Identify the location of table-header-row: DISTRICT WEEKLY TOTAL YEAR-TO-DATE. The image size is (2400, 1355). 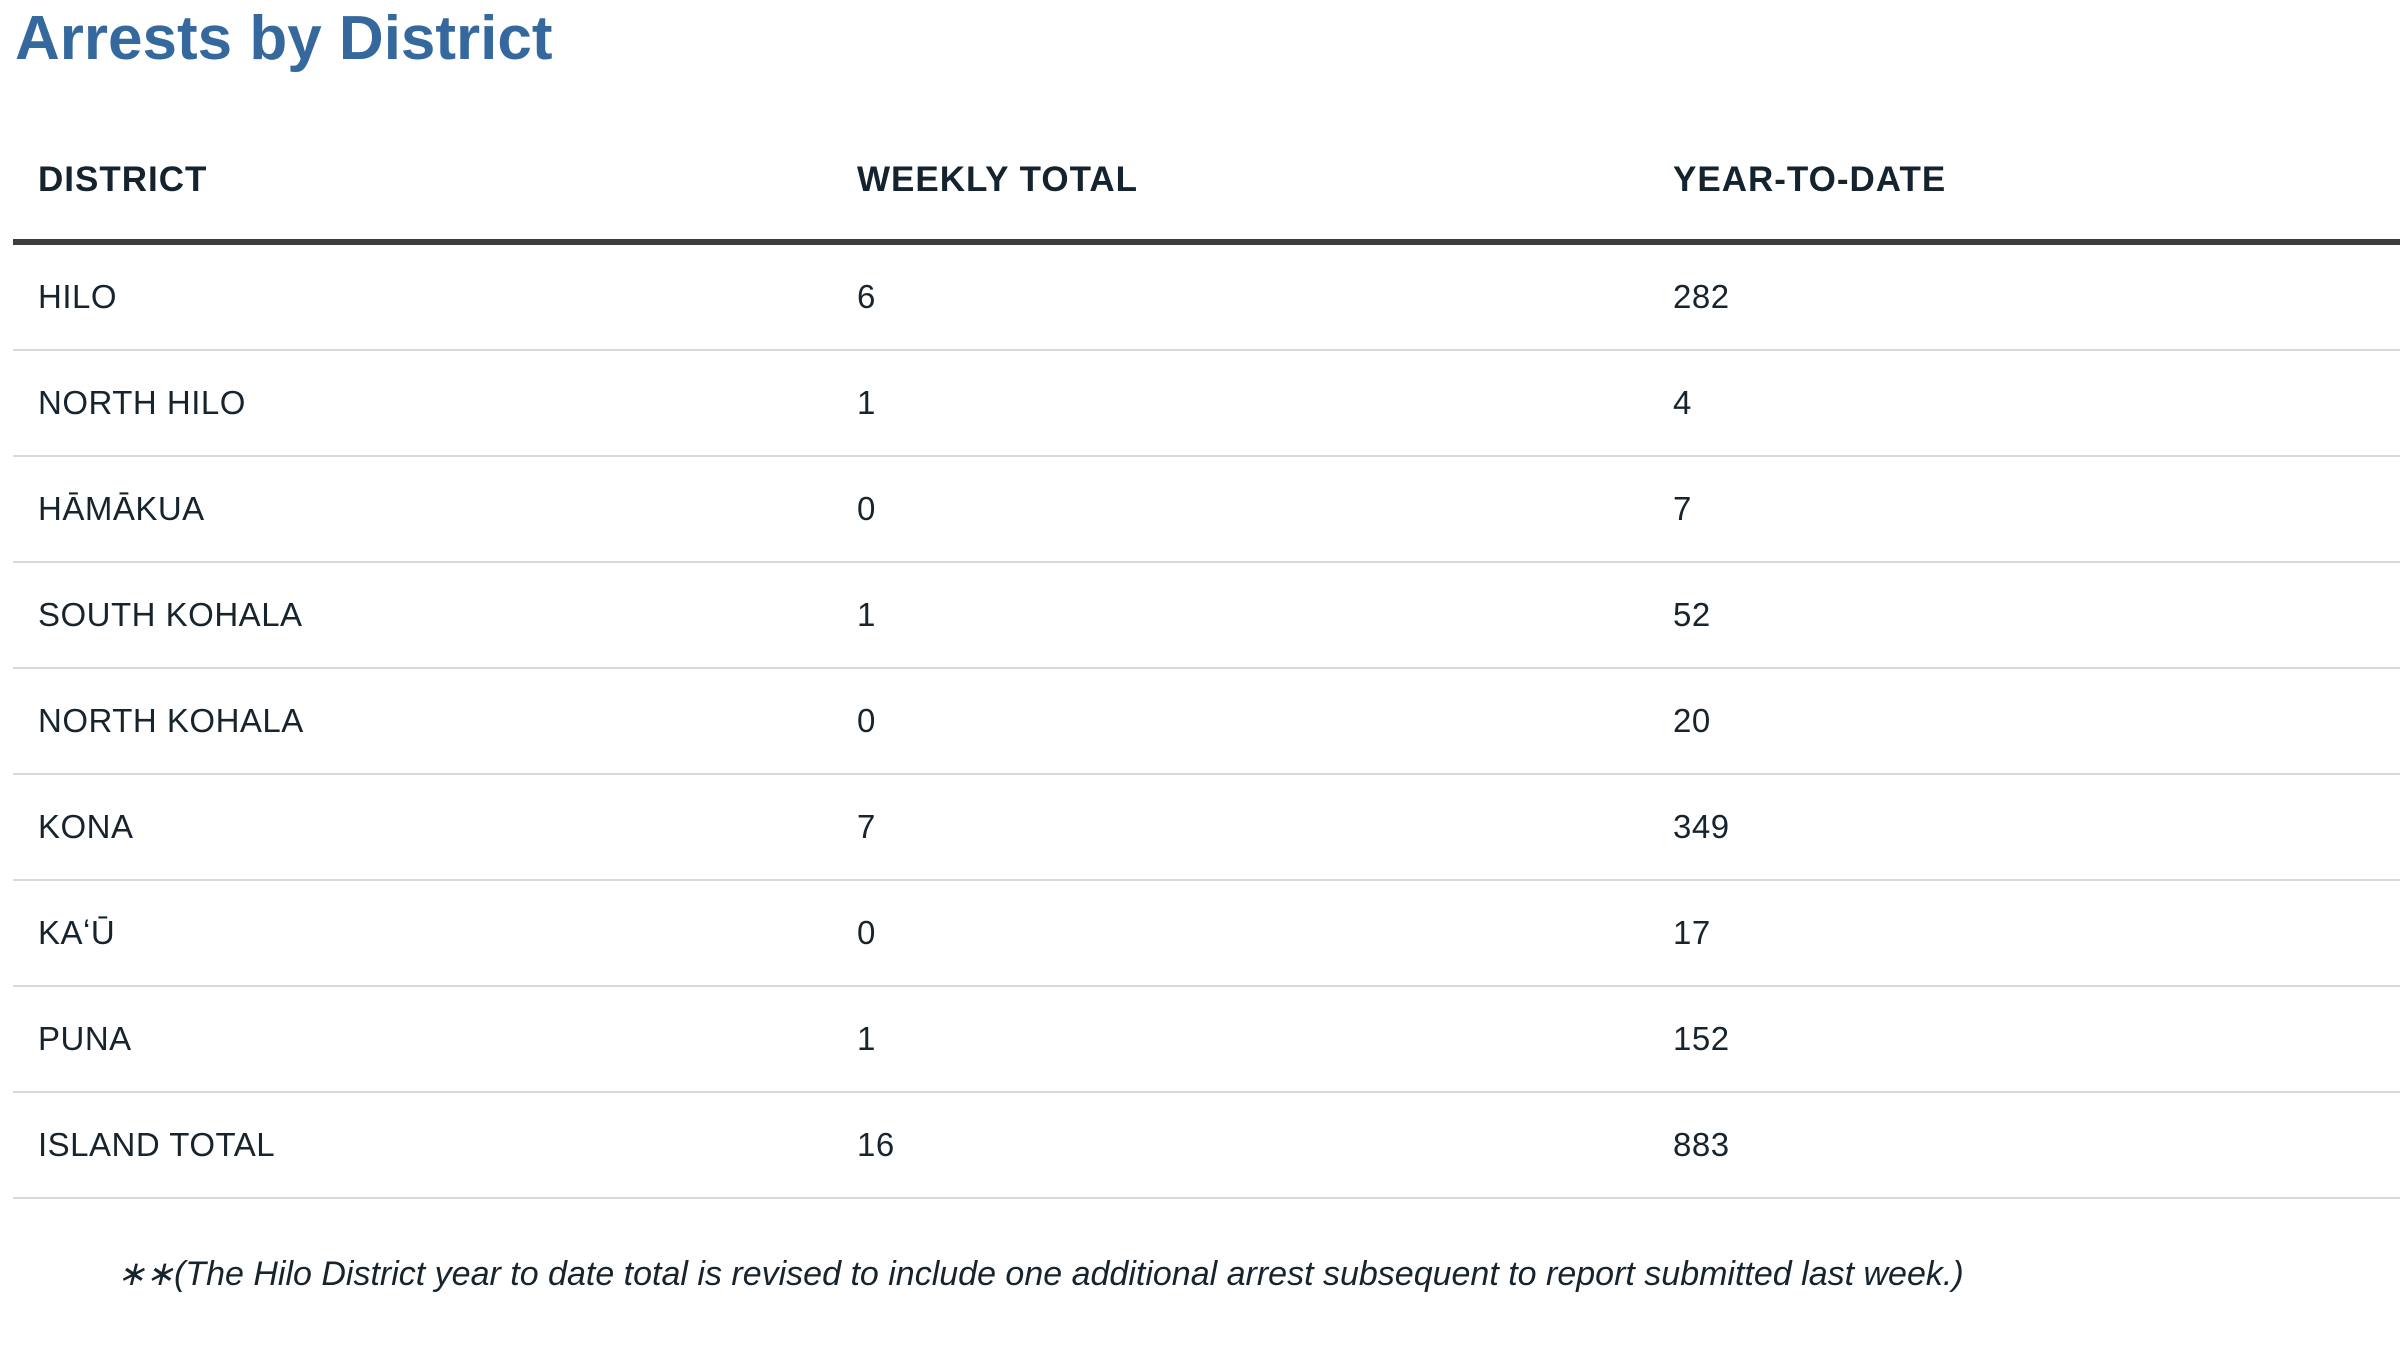
(1206, 192).